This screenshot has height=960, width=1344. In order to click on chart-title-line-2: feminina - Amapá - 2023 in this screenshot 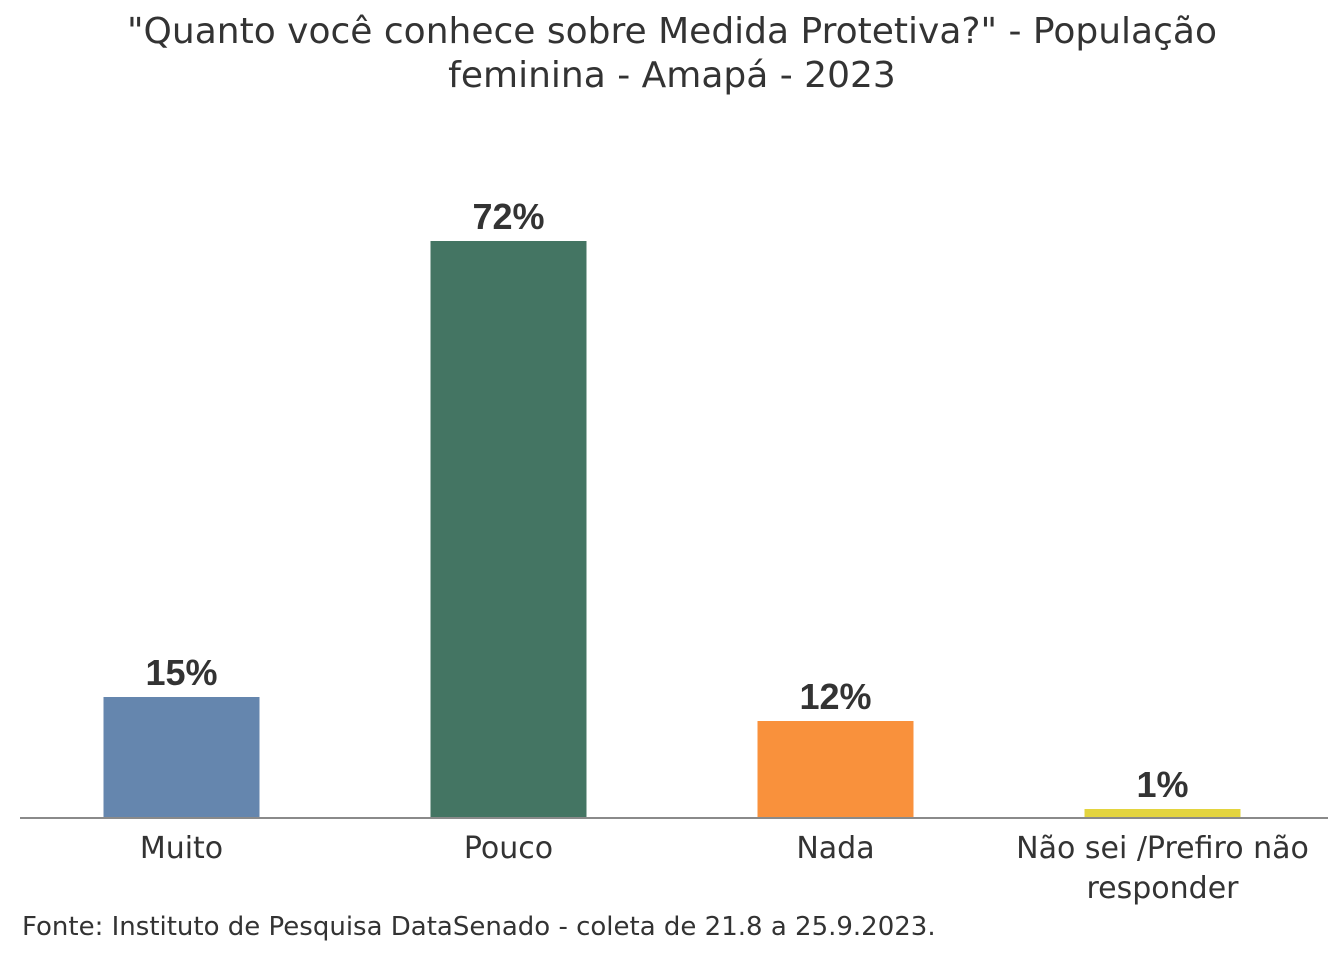, I will do `click(672, 75)`.